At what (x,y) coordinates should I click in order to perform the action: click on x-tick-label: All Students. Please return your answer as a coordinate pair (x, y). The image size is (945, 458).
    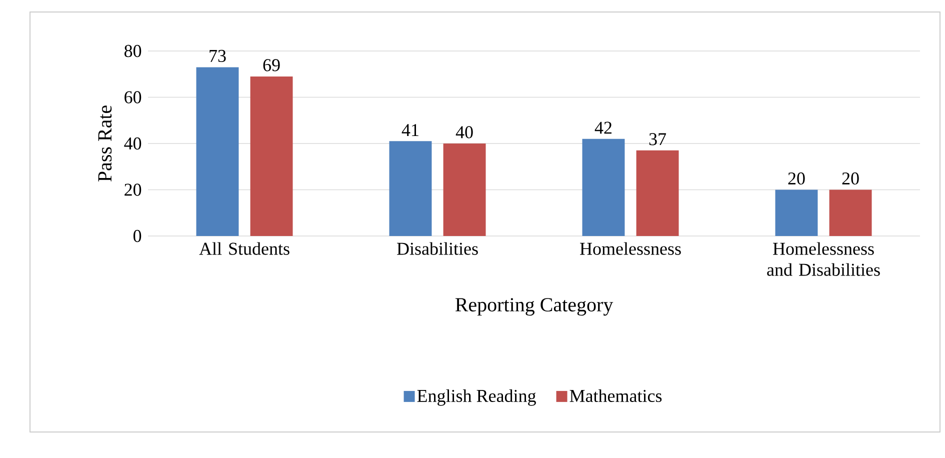
    Looking at the image, I should click on (244, 248).